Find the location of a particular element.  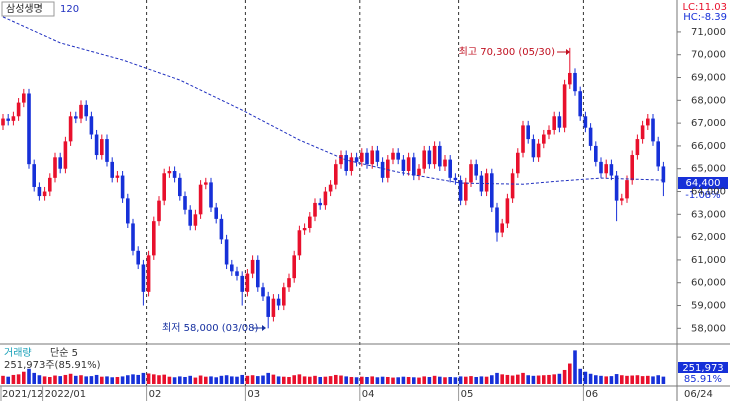

last-price: 64,400 is located at coordinates (703, 183).